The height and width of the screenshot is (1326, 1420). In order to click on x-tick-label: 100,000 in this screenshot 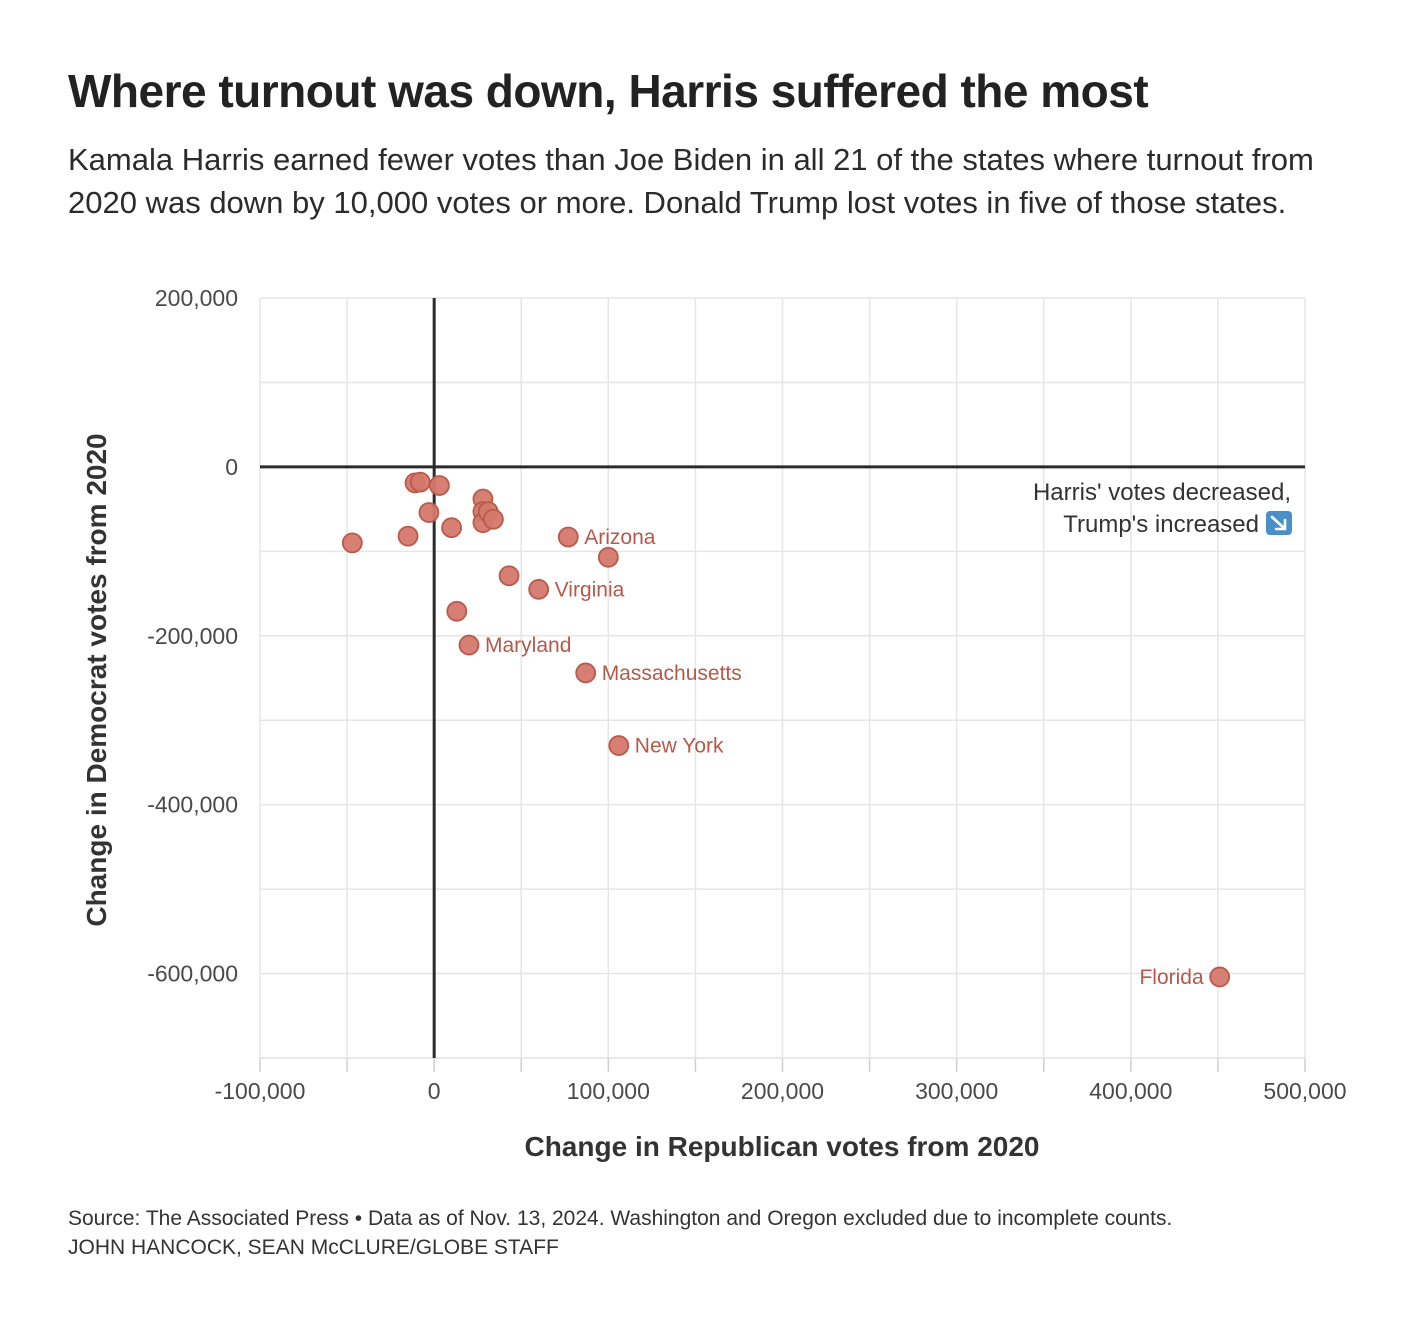, I will do `click(608, 1091)`.